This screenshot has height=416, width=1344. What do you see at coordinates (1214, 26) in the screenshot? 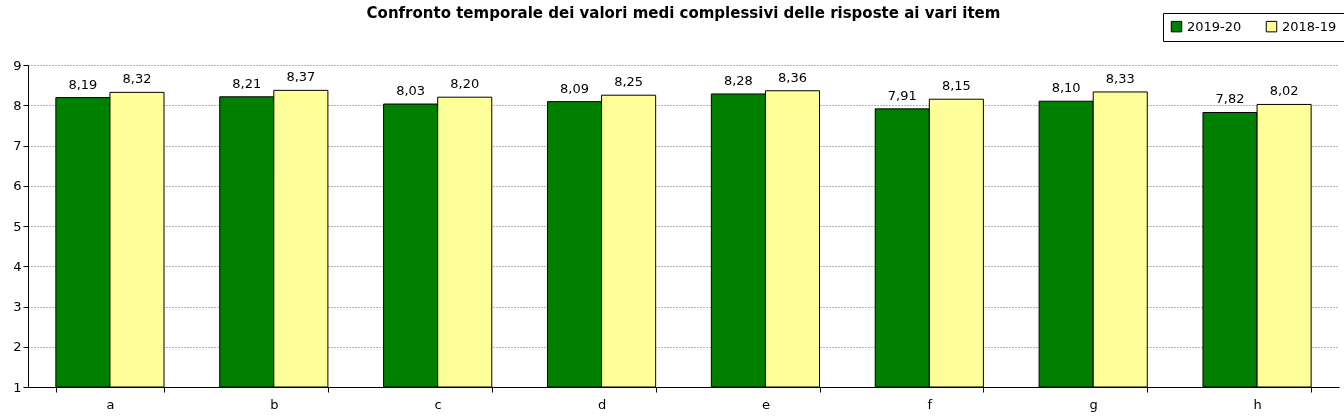
I see `legend-label: 2019-20` at bounding box center [1214, 26].